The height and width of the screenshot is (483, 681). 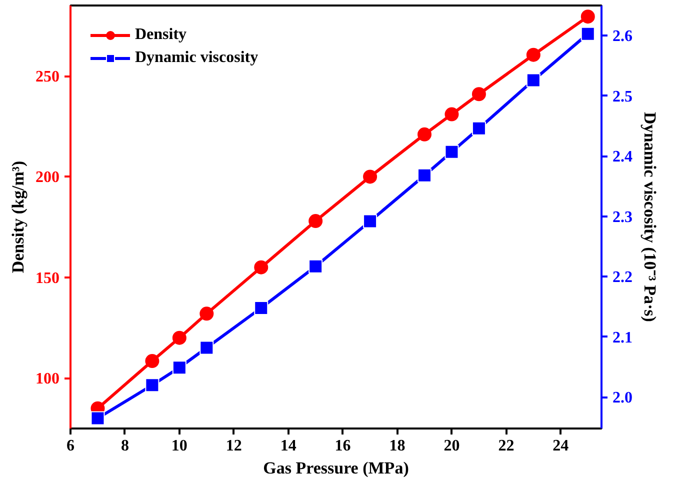 I want to click on y-tick-label: 250, so click(x=48, y=77).